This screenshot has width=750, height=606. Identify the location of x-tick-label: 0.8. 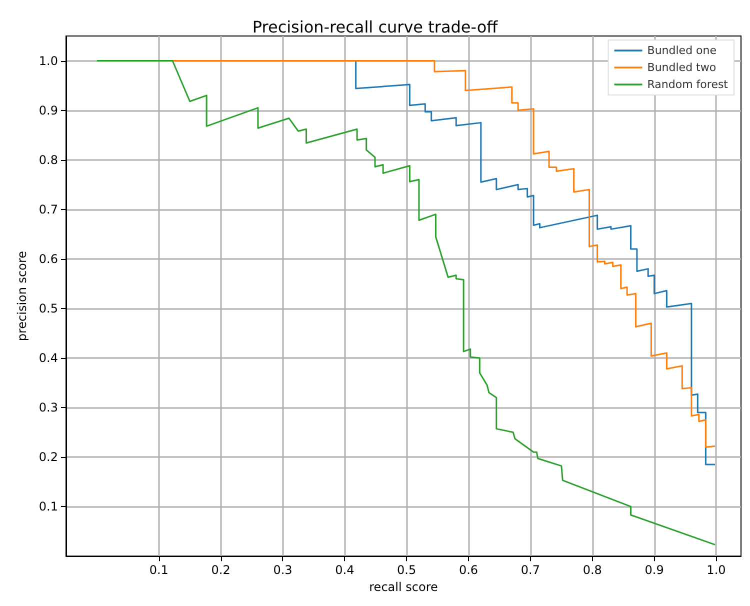
(592, 570).